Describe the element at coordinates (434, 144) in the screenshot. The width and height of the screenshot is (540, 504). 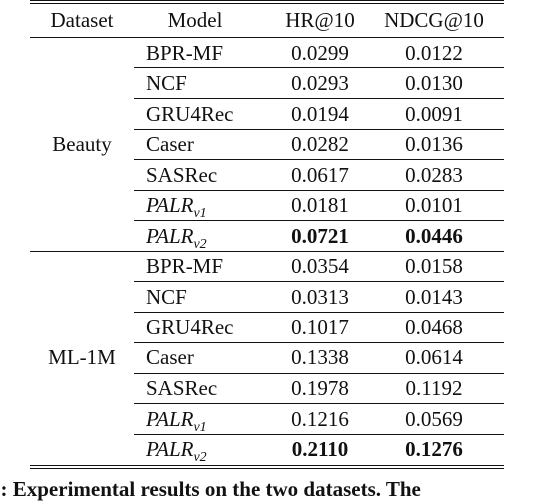
I see `ndcg-cell: 0.0136` at that location.